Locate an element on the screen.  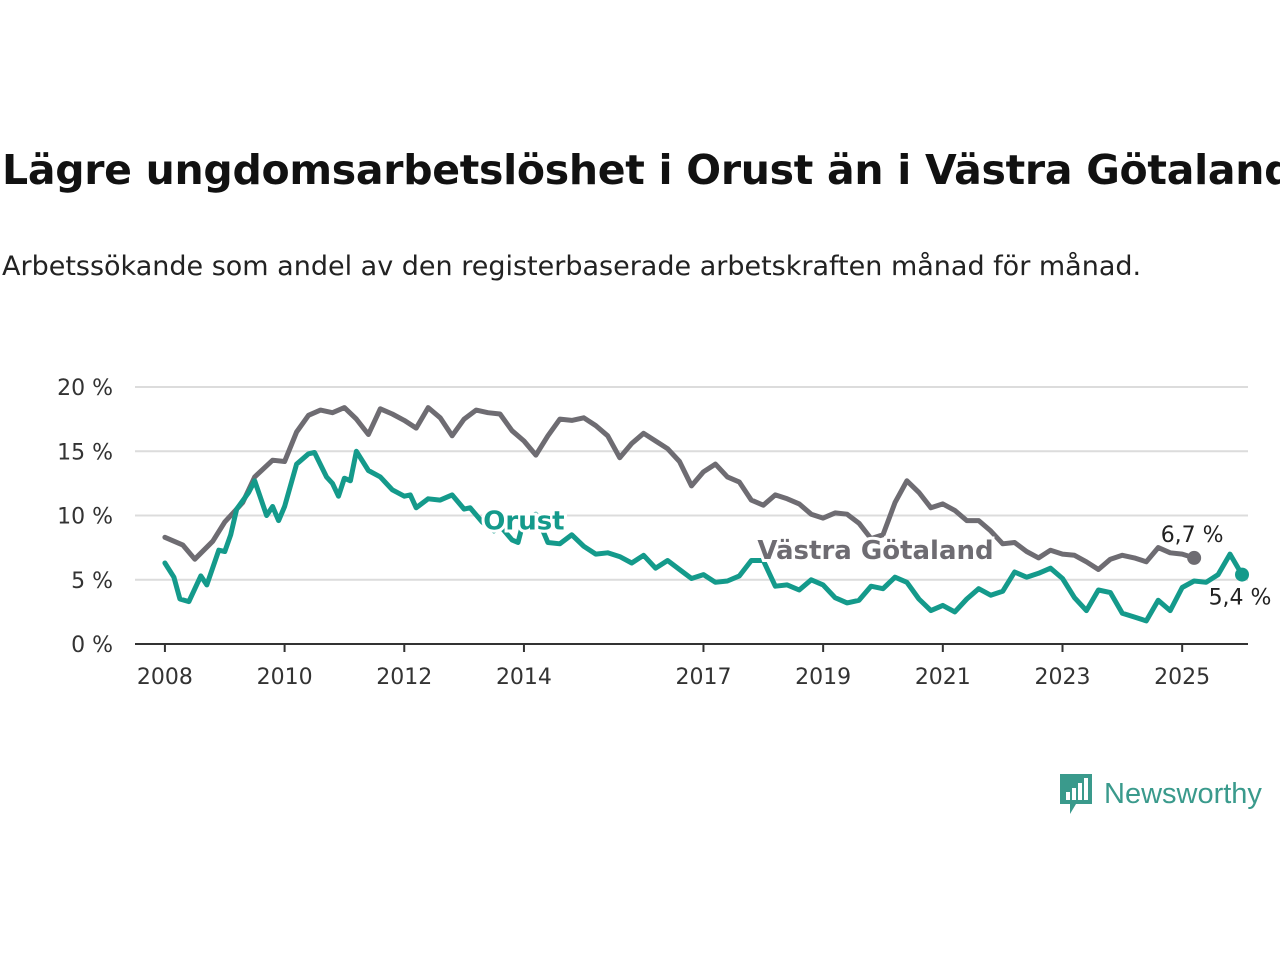
x-tick-label: 2025 is located at coordinates (1182, 677).